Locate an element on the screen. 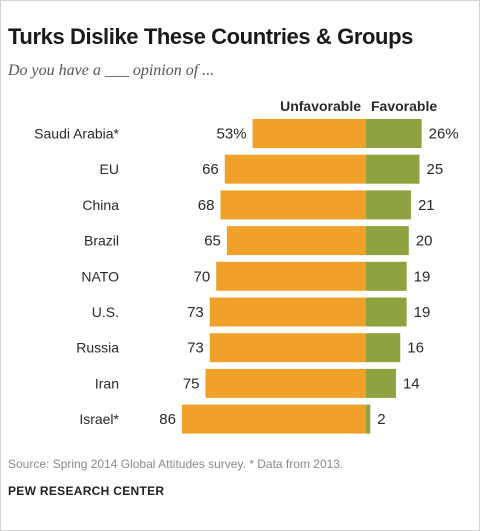  chart-row: Saudi Arabia* 53% 26% is located at coordinates (246, 133).